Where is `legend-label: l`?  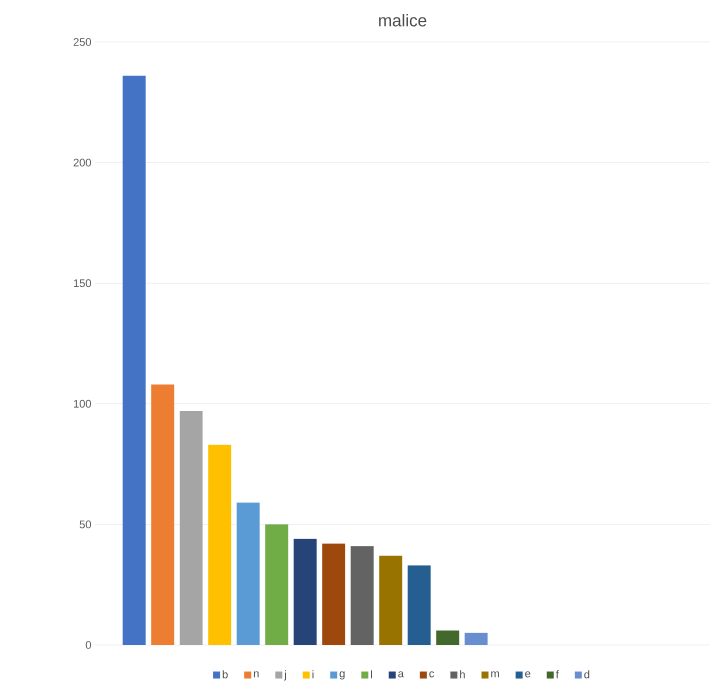
legend-label: l is located at coordinates (371, 674).